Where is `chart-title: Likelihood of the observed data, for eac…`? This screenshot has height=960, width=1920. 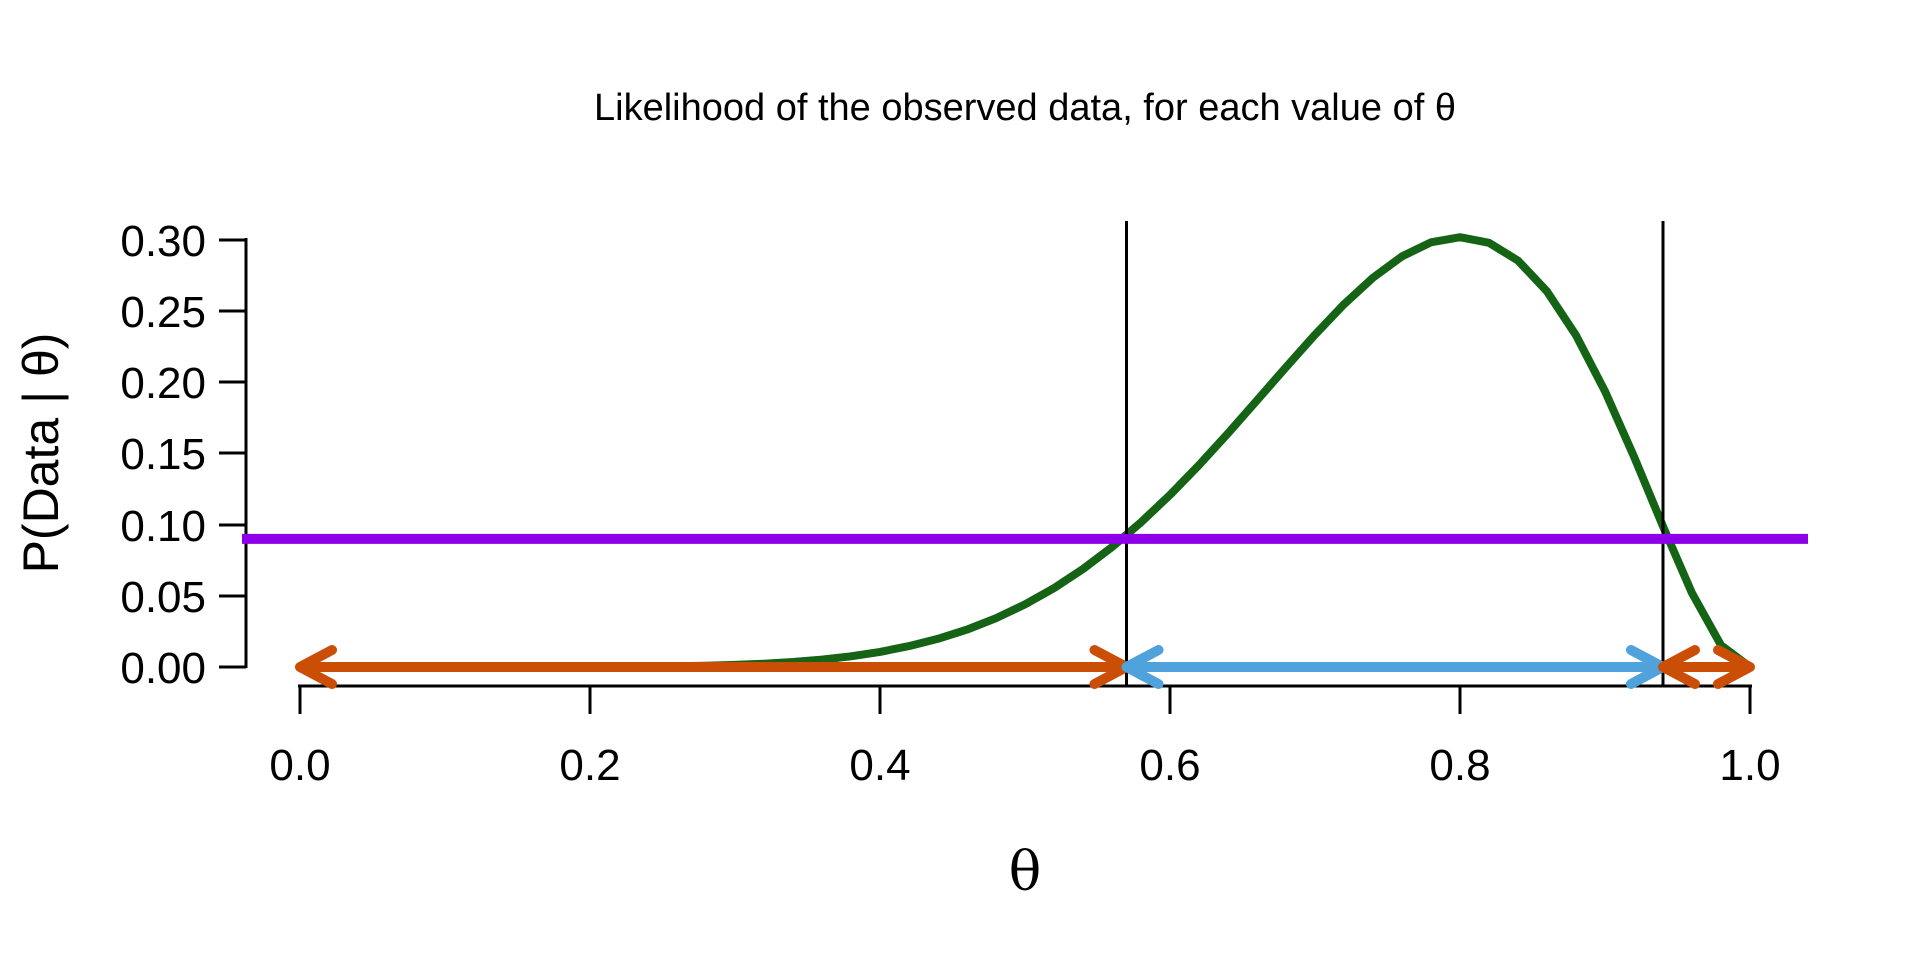
chart-title: Likelihood of the observed data, for eac… is located at coordinates (1025, 108).